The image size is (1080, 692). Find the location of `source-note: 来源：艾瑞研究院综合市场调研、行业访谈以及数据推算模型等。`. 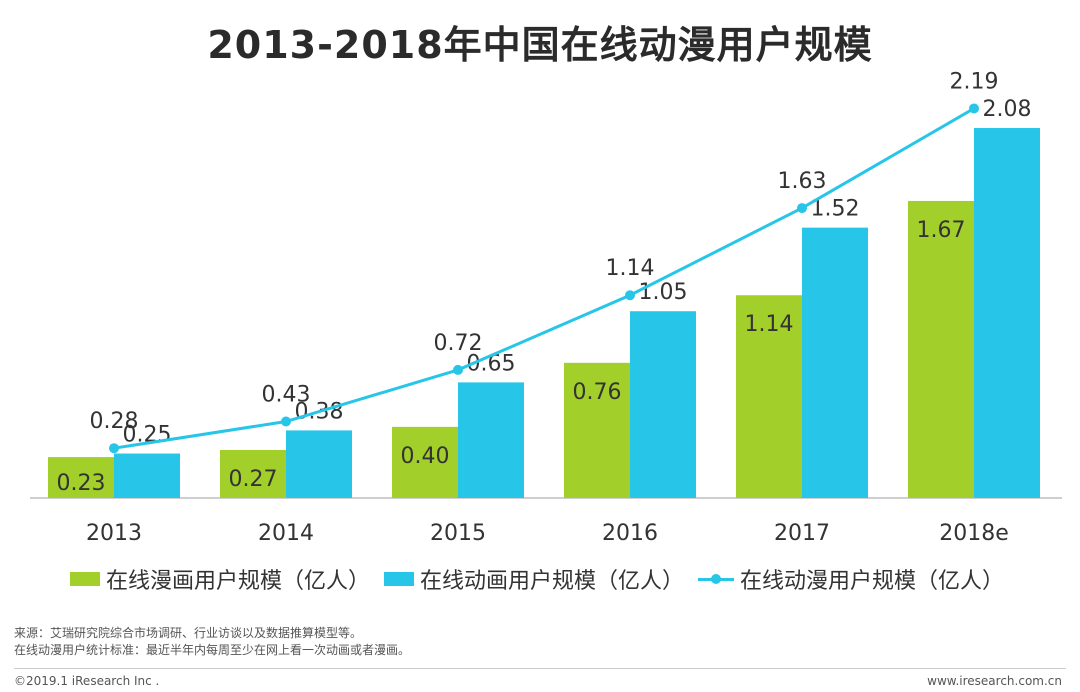

source-note: 来源：艾瑞研究院综合市场调研、行业访谈以及数据推算模型等。 is located at coordinates (188, 633).